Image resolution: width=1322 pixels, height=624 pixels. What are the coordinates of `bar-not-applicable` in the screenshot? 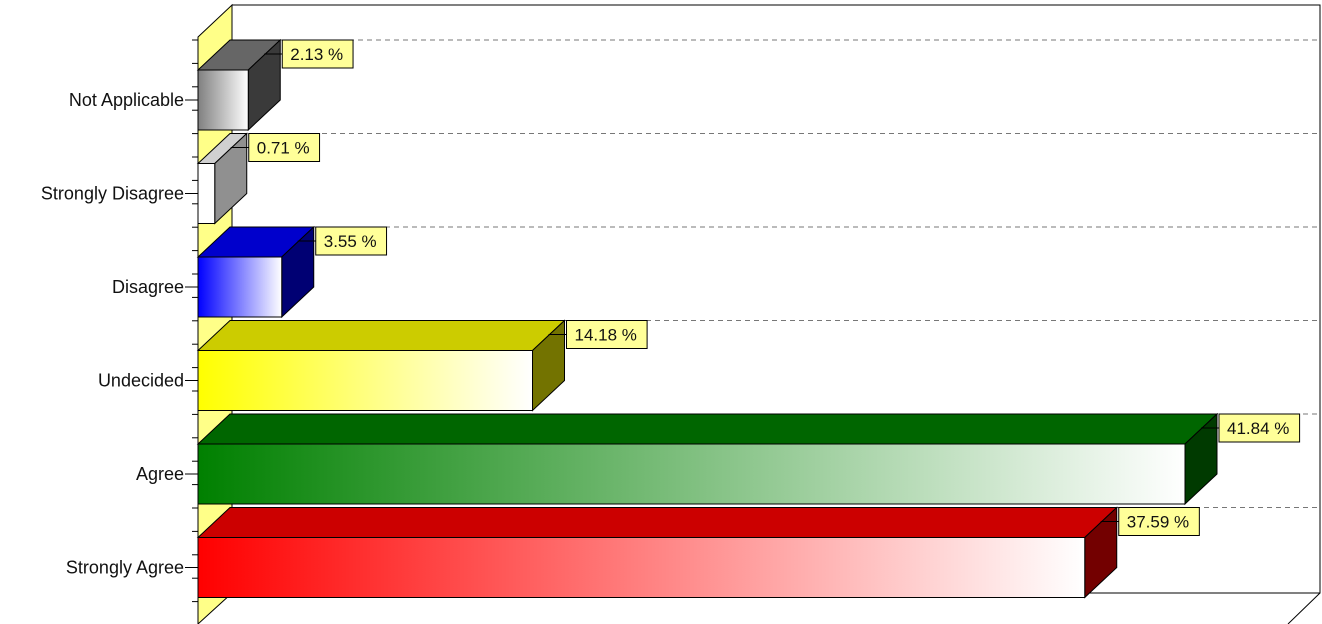 It's located at (223, 100).